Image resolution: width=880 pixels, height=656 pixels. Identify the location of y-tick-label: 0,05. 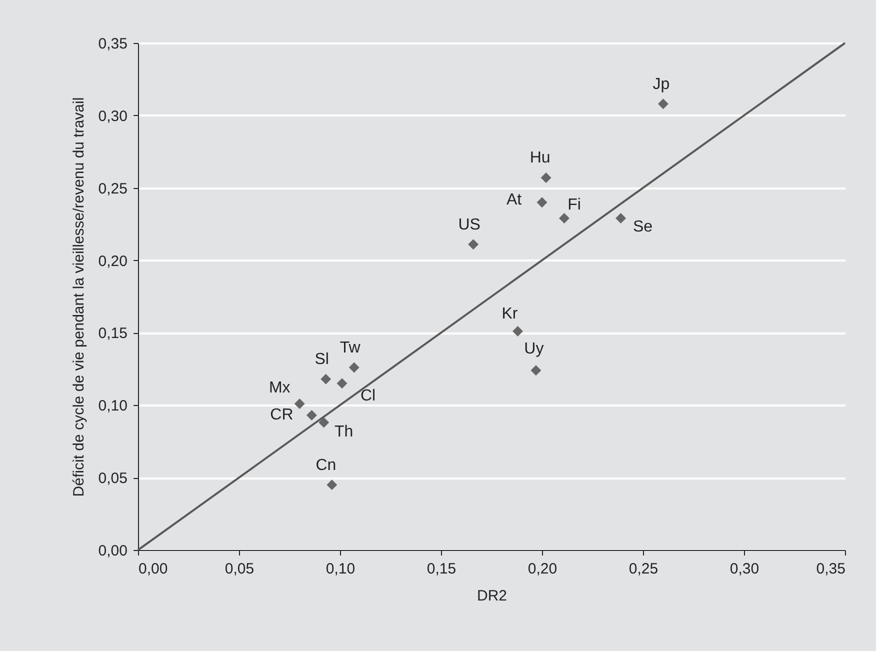
(113, 479).